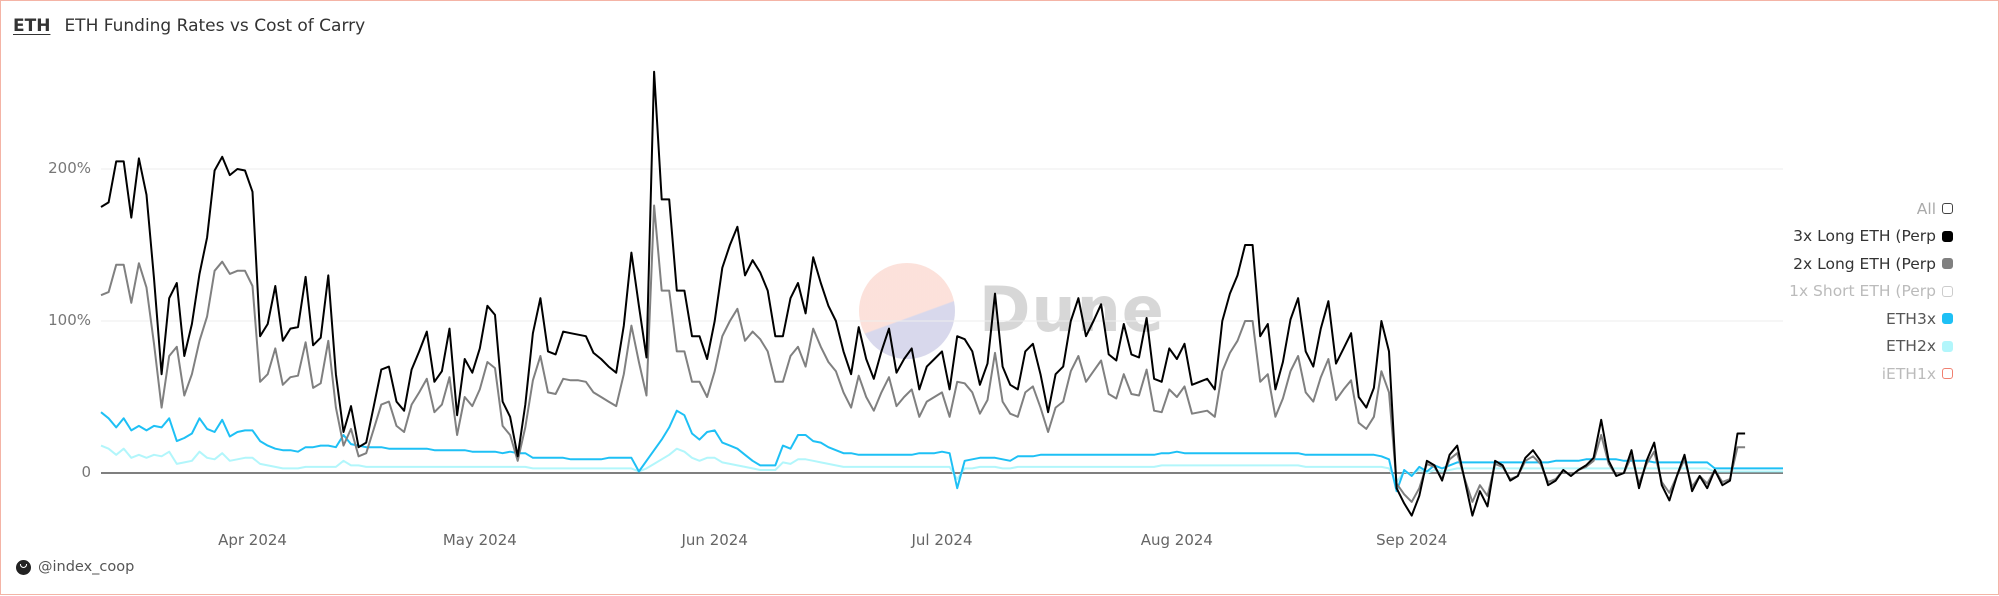 The width and height of the screenshot is (1999, 596). I want to click on x-tick-jun: Jun 2024, so click(714, 540).